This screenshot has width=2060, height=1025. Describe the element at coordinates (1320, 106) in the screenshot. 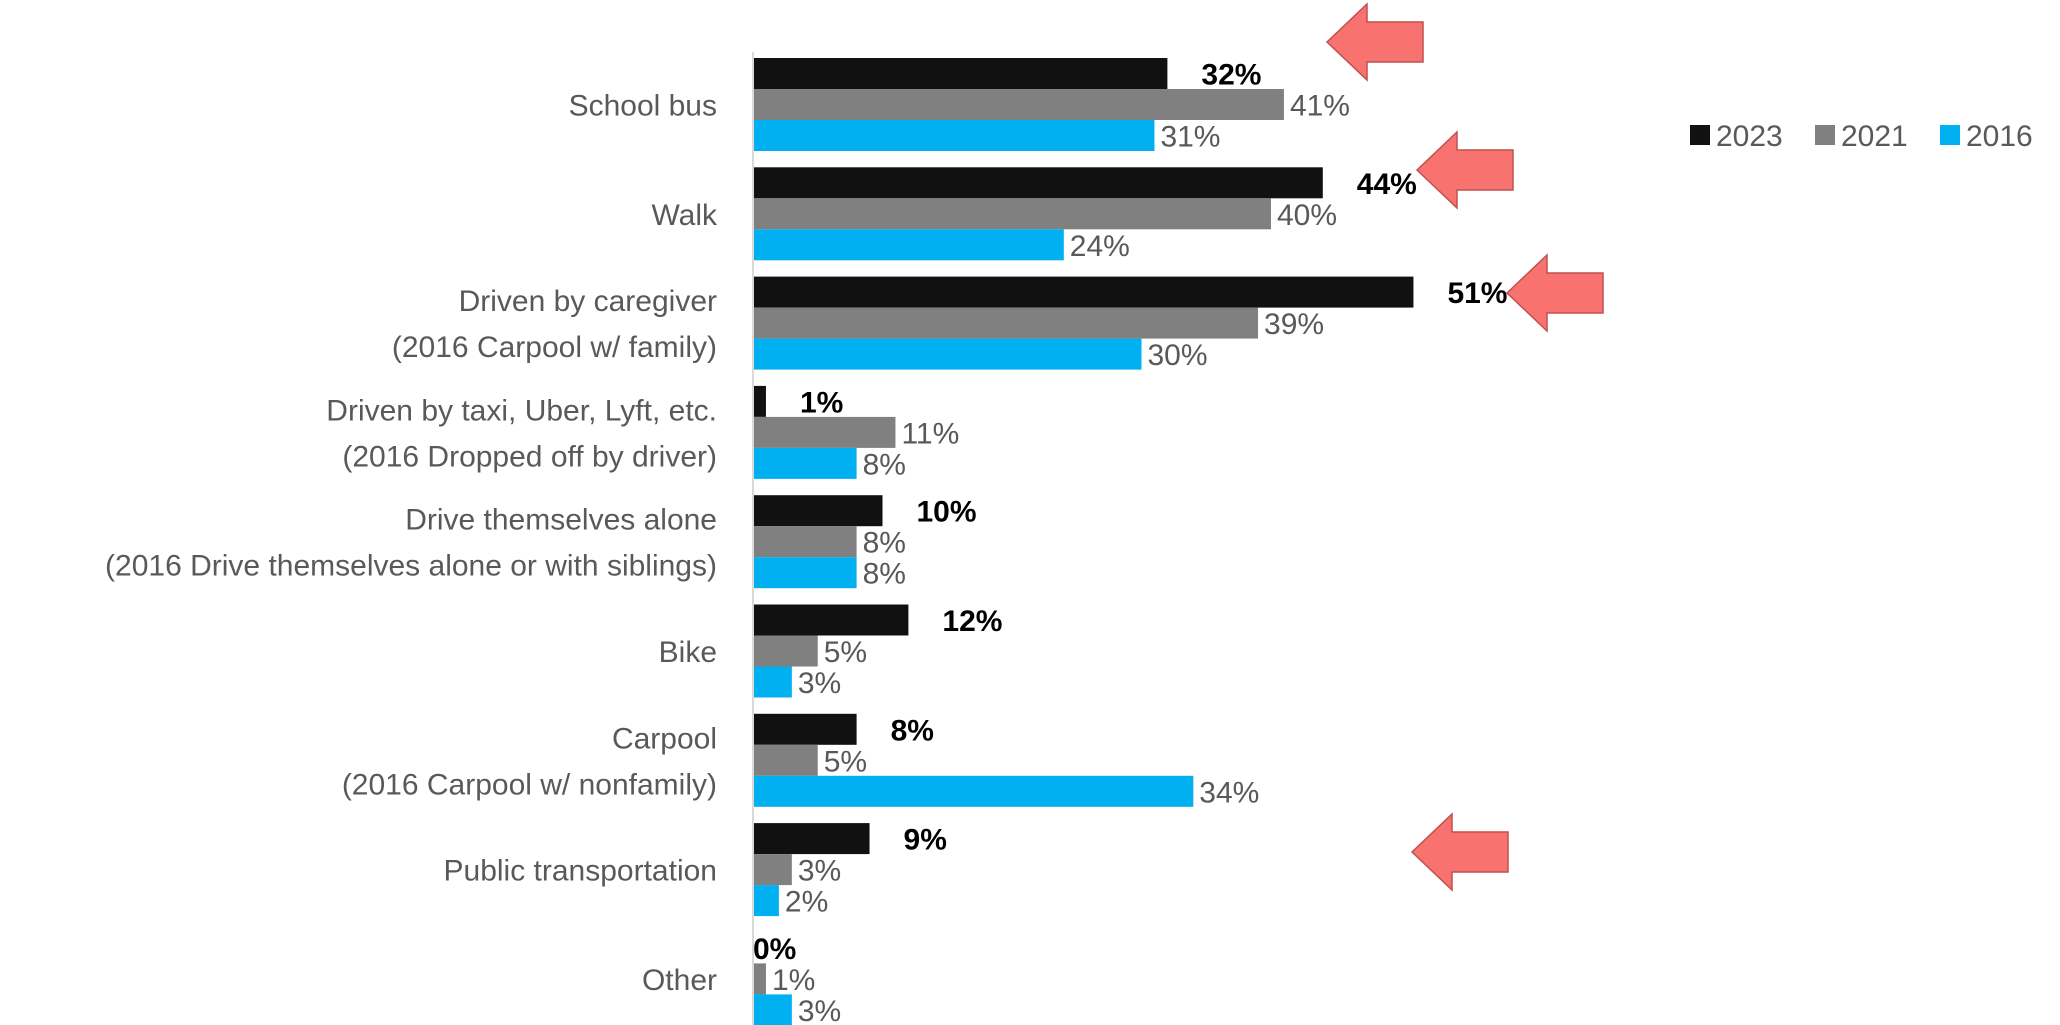

I see `data-label-2021: 41%` at that location.